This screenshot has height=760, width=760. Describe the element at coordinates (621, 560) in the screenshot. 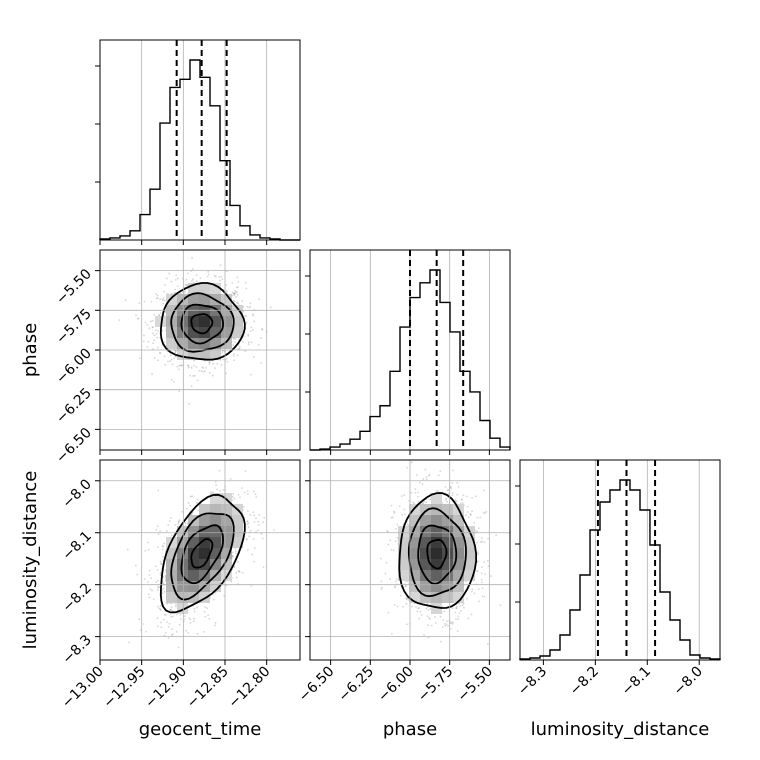

I see `grid-lines` at that location.